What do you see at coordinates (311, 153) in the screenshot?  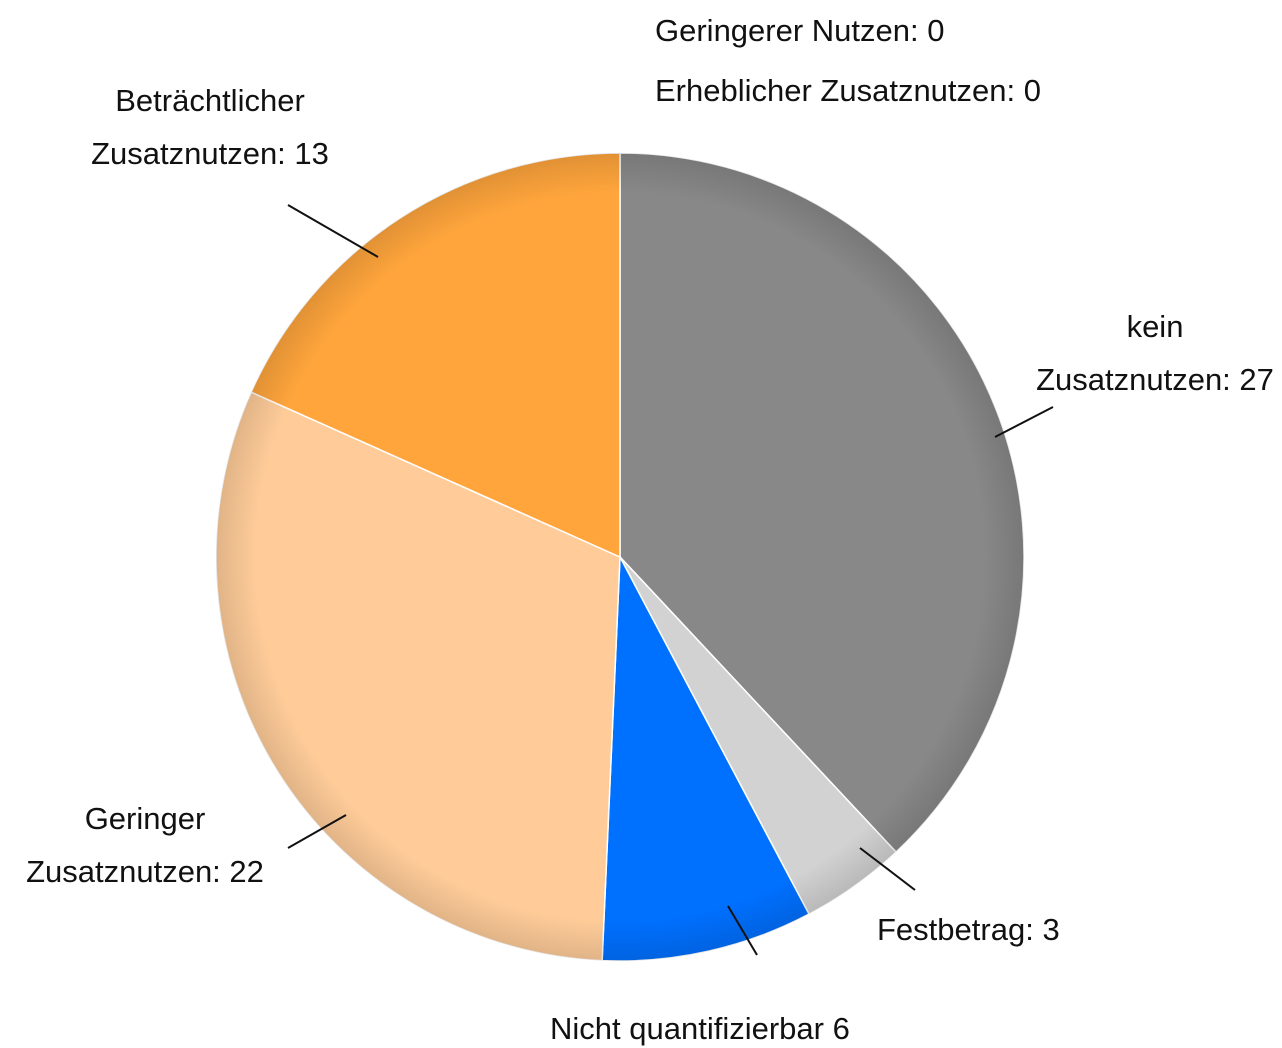 I see `label-value: 13` at bounding box center [311, 153].